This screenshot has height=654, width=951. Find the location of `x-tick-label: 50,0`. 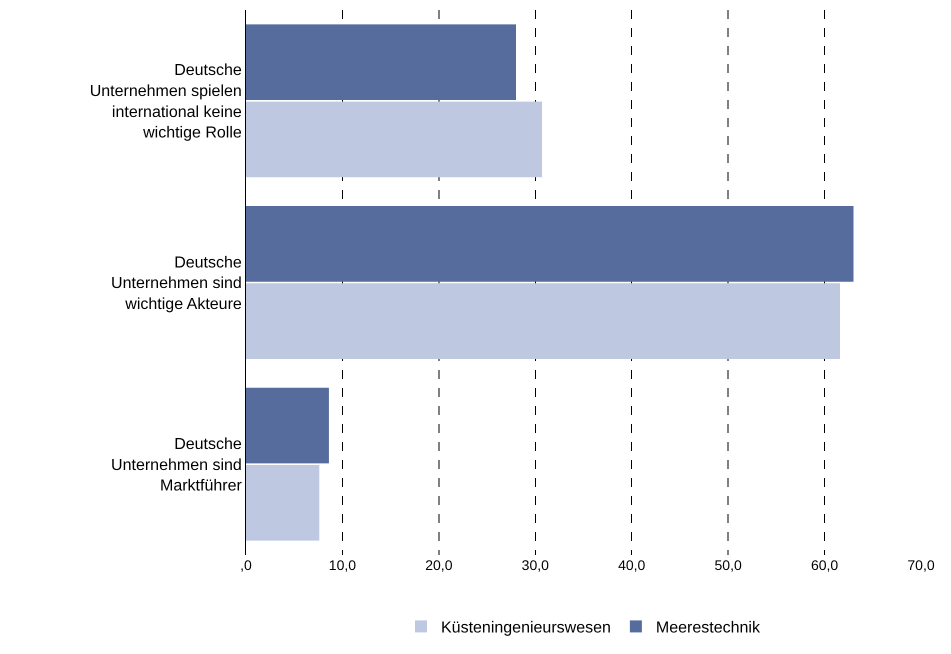

x-tick-label: 50,0 is located at coordinates (728, 565).